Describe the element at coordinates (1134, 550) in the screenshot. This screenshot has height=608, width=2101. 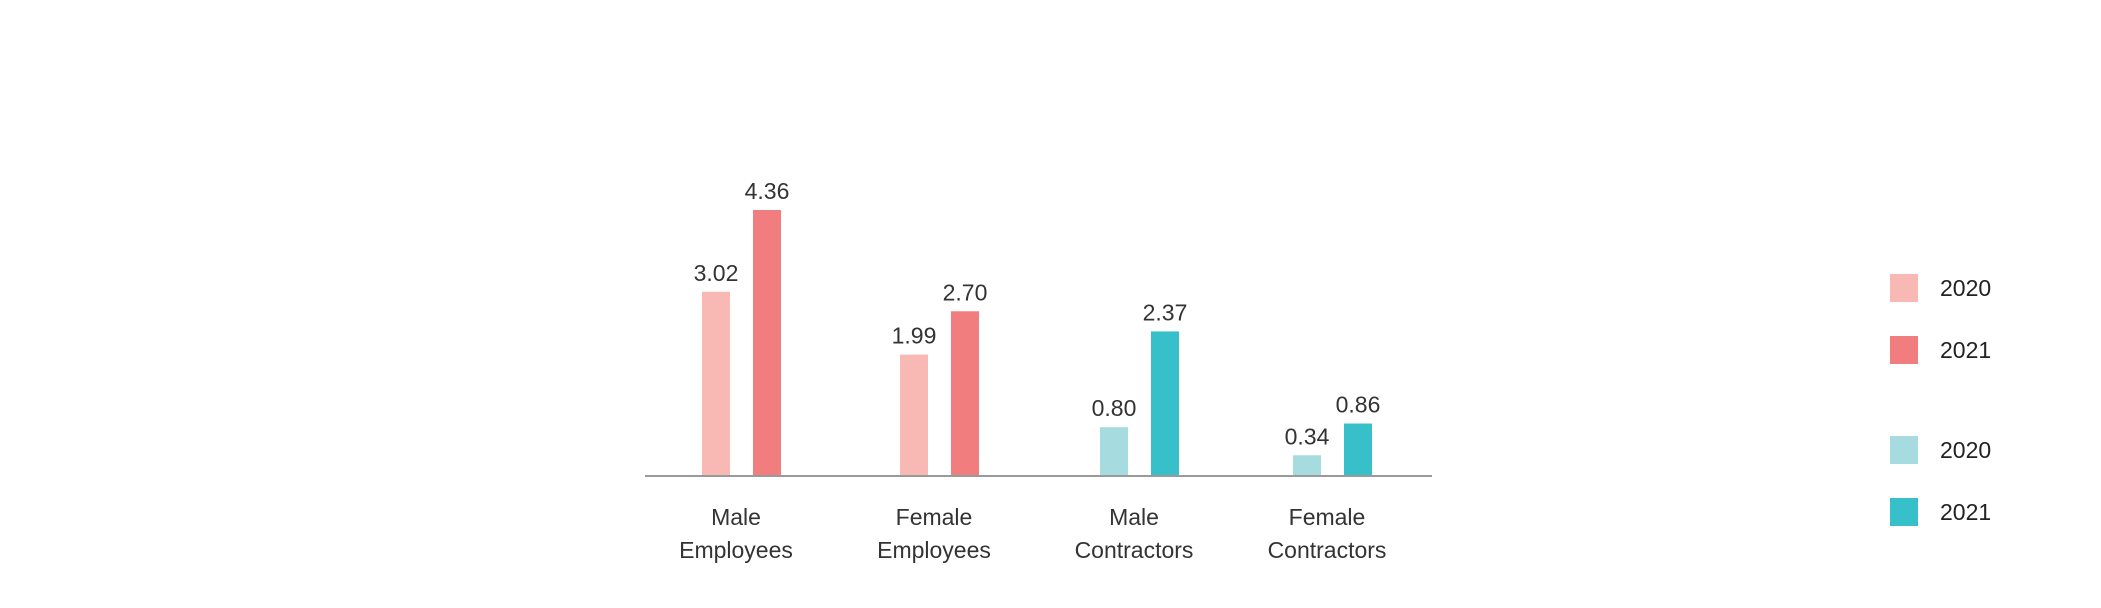
I see `x-tick-label-male-contractors: Contractors` at that location.